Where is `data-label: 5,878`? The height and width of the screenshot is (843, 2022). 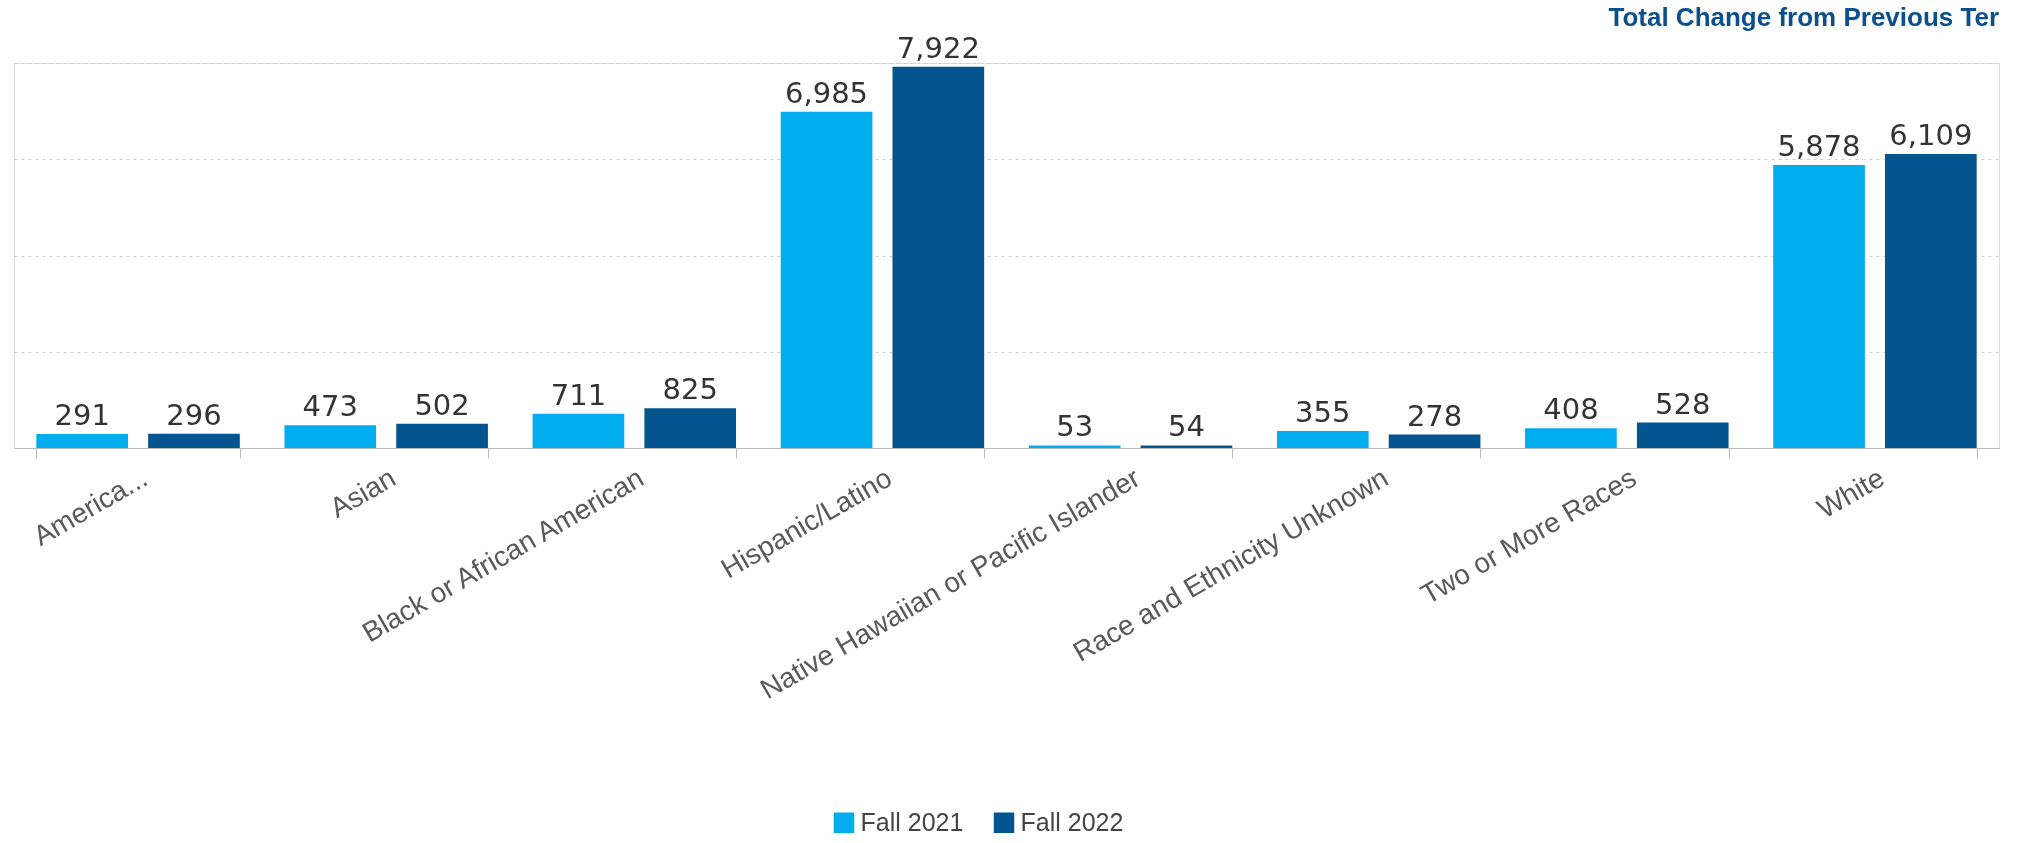 data-label: 5,878 is located at coordinates (1819, 146).